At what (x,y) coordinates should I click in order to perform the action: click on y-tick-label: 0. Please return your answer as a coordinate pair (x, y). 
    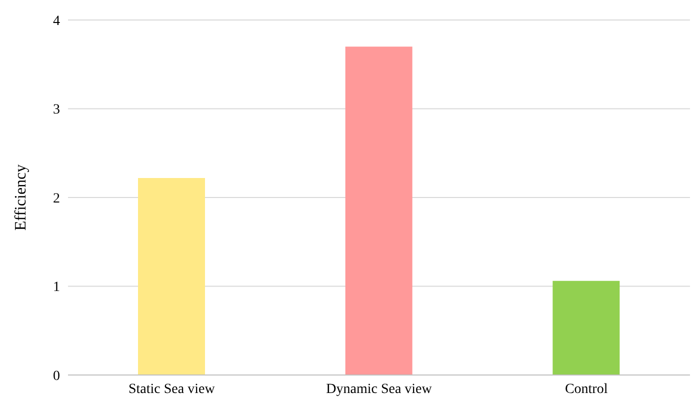
    Looking at the image, I should click on (56, 376).